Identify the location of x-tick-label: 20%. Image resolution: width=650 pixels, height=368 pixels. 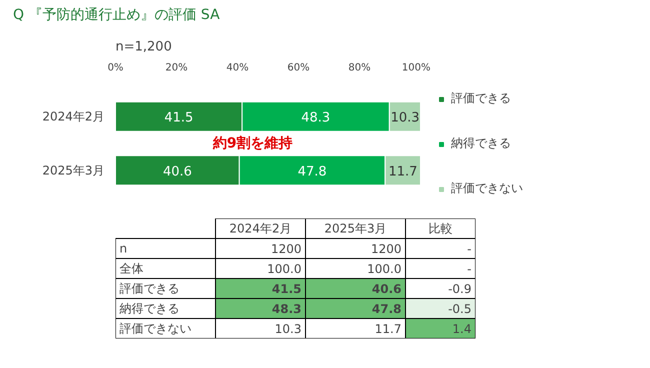
(176, 68).